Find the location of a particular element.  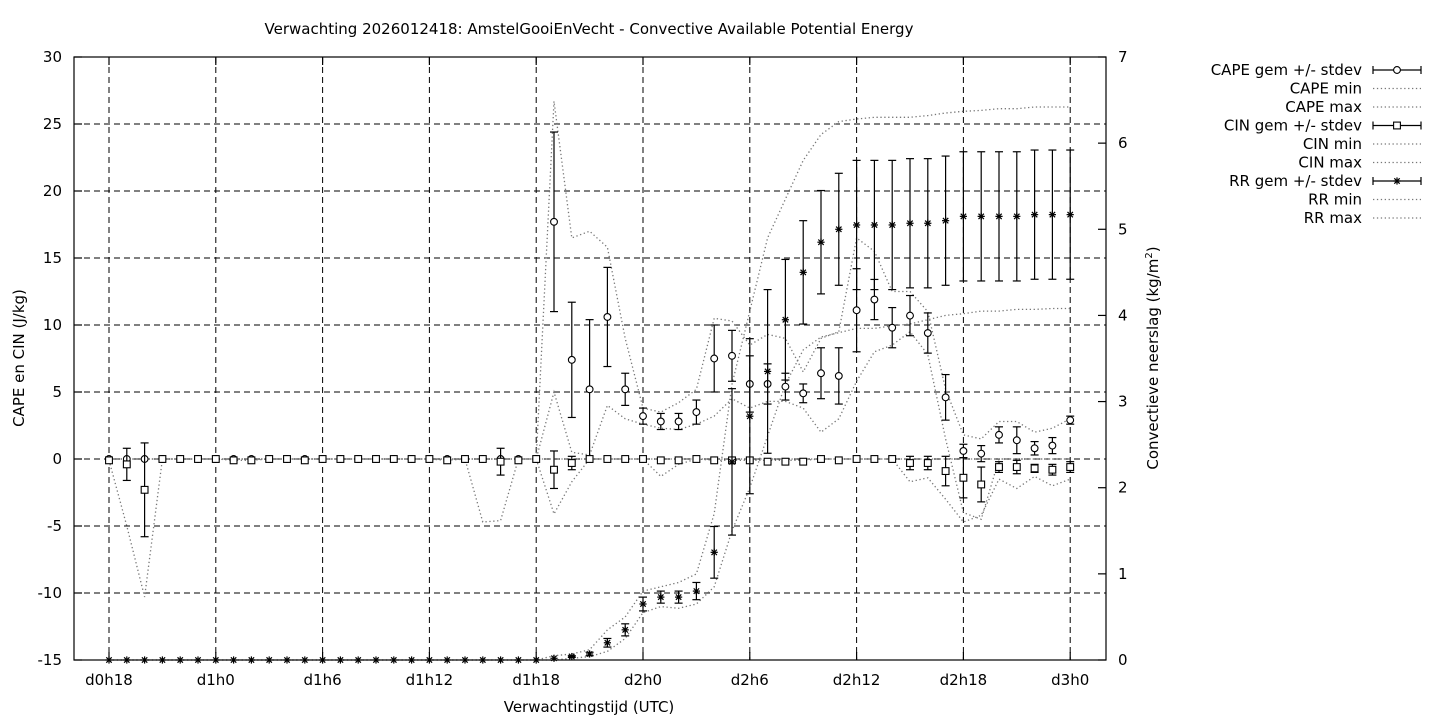

x-tick-label: d1h12 is located at coordinates (430, 680).